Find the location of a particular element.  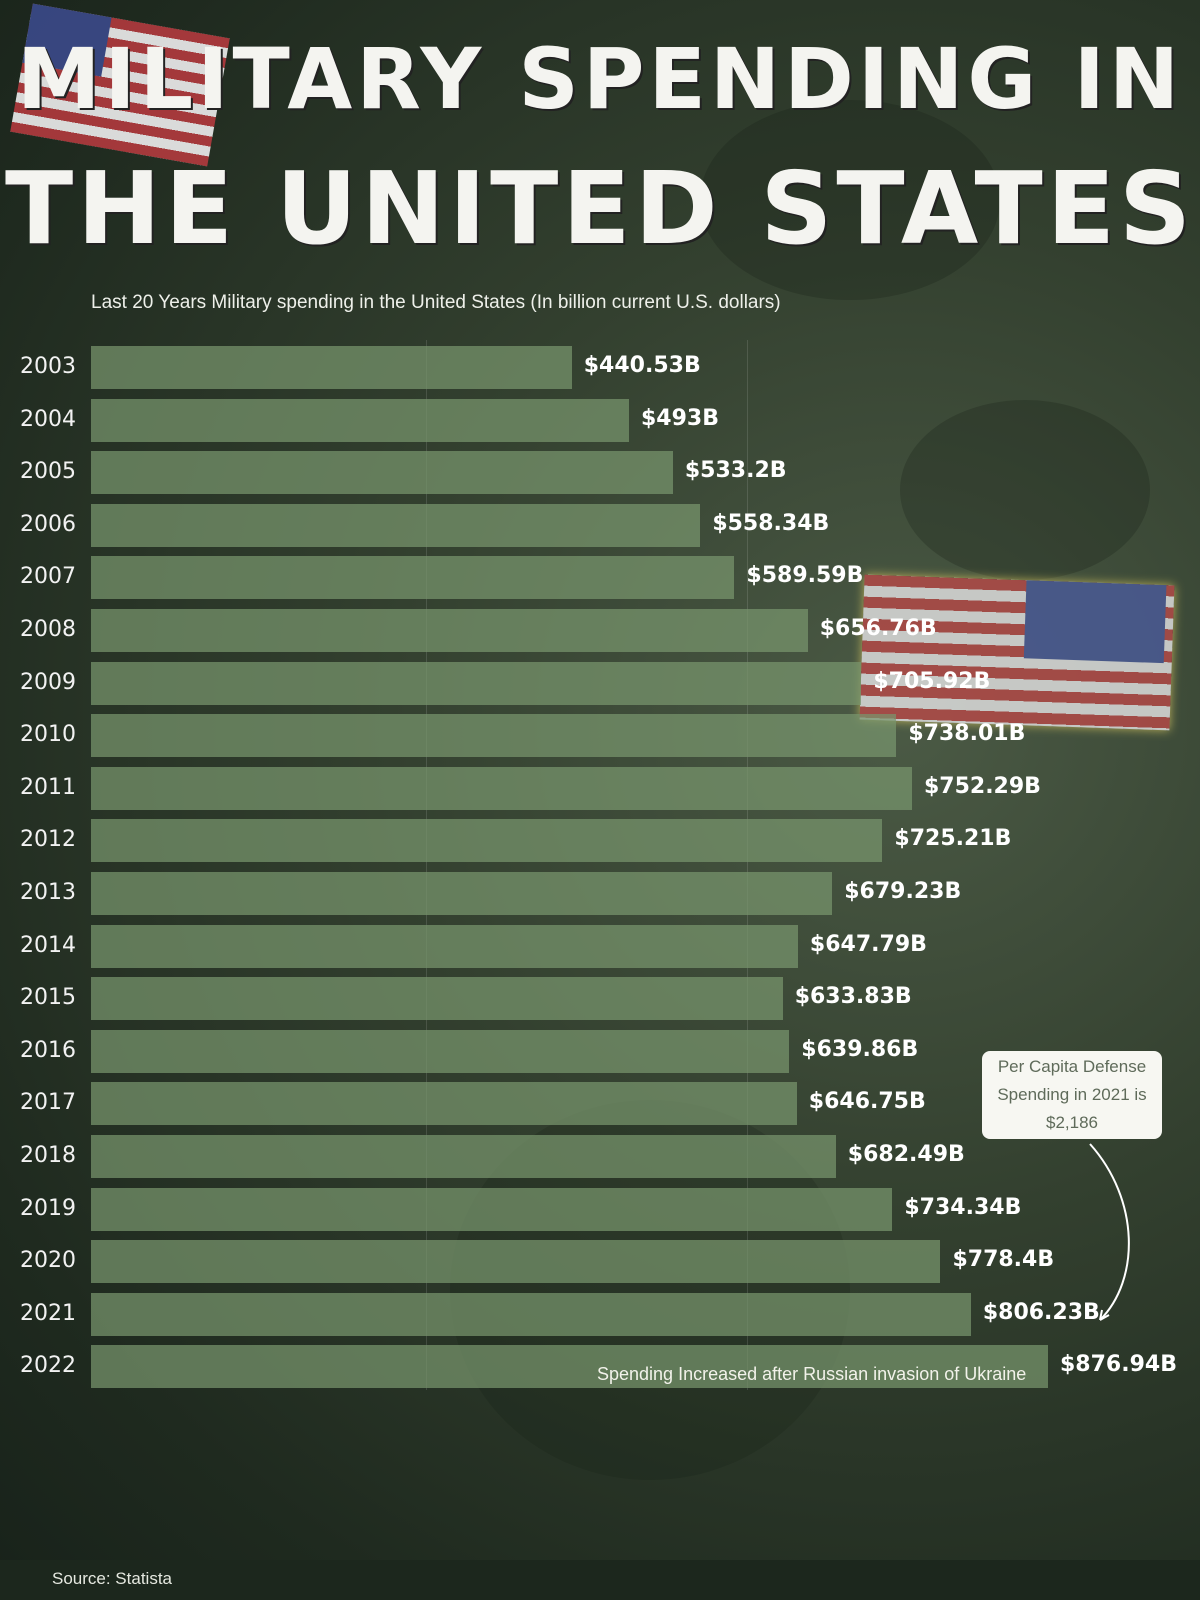

callout-line: Per Capita Defense is located at coordinates (1072, 1066).